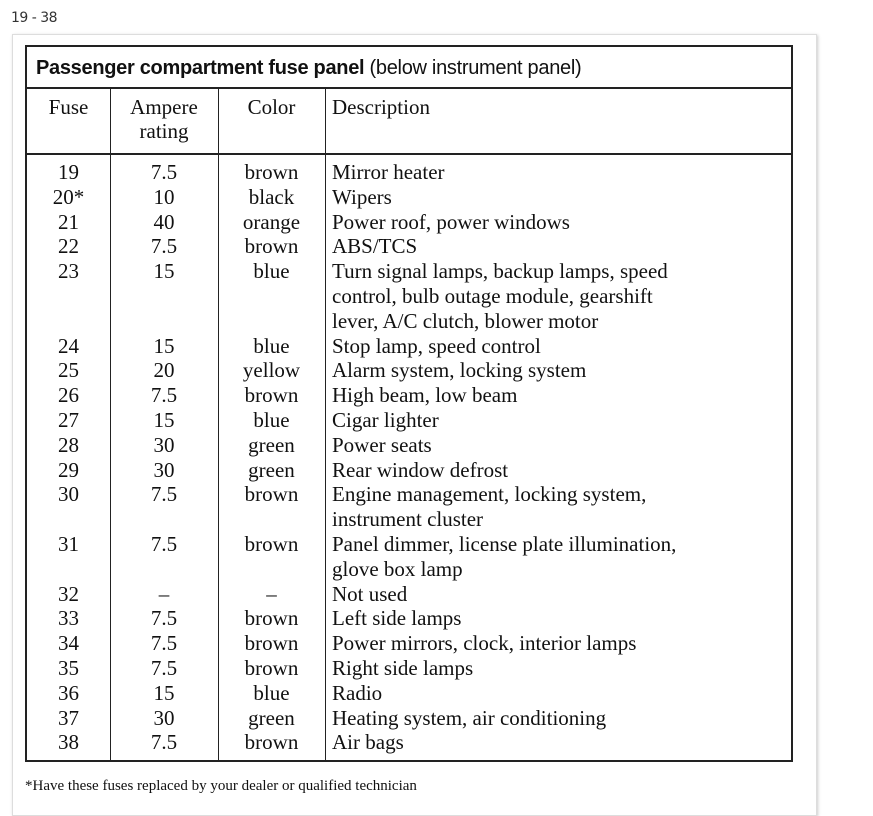 This screenshot has width=873, height=816. Describe the element at coordinates (558, 470) in the screenshot. I see `description-cell: Rear window defrost` at that location.